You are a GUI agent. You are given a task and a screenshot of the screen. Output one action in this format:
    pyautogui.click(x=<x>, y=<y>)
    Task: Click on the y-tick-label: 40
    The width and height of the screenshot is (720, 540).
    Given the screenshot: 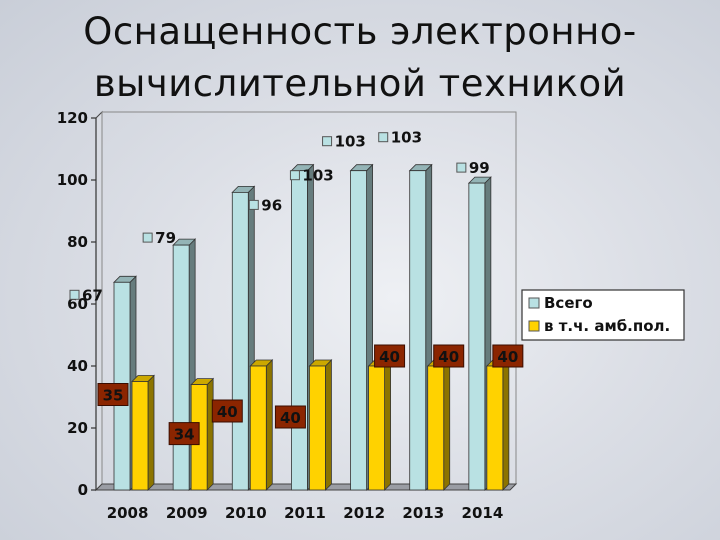 What is the action you would take?
    pyautogui.click(x=77, y=366)
    